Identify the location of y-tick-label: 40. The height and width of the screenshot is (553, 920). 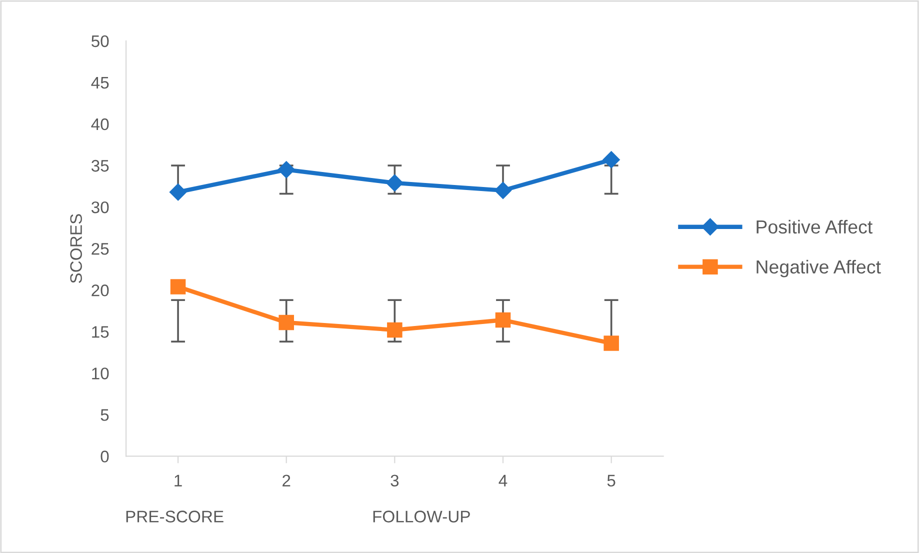
(100, 124).